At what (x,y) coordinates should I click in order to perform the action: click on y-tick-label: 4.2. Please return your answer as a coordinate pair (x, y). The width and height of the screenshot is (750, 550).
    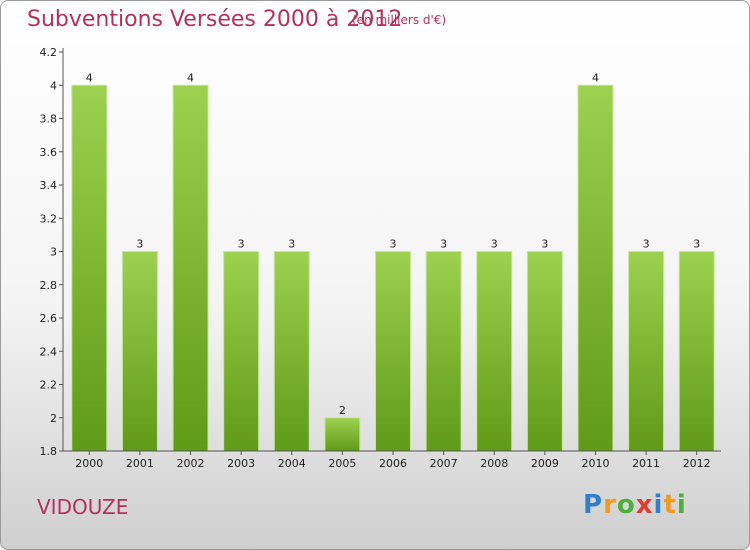
    Looking at the image, I should click on (49, 52).